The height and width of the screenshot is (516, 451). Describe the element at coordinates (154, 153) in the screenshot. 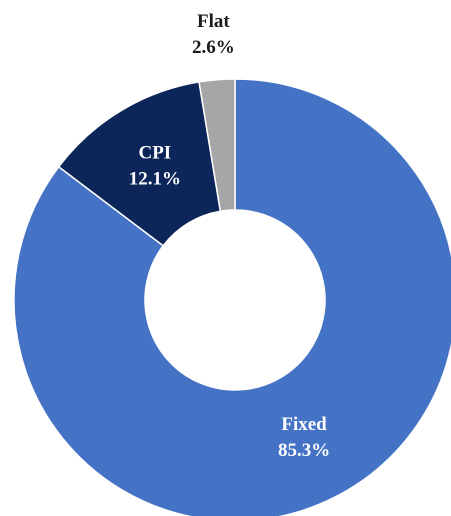

I see `slice-label: CPI` at that location.